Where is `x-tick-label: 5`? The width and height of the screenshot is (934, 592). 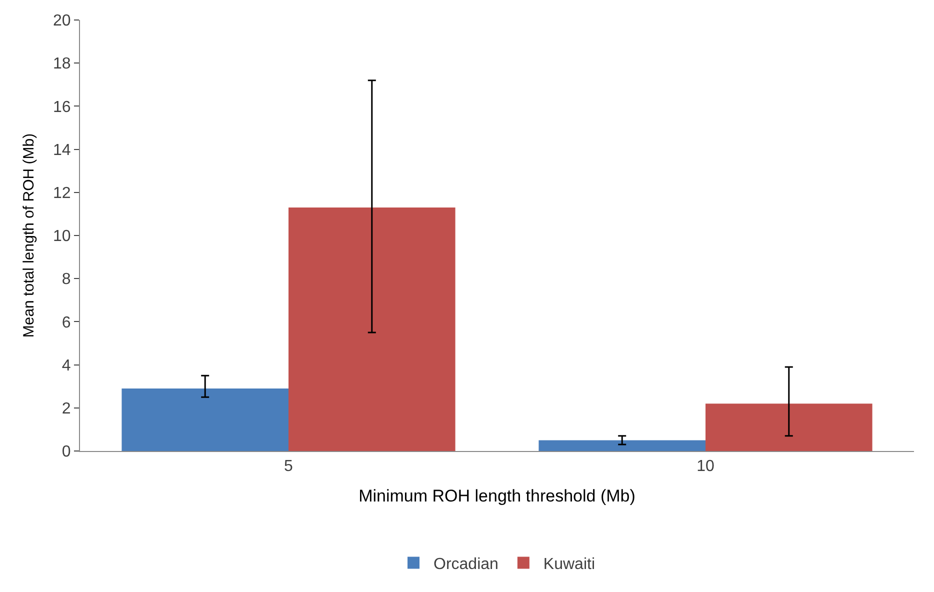 x-tick-label: 5 is located at coordinates (289, 467).